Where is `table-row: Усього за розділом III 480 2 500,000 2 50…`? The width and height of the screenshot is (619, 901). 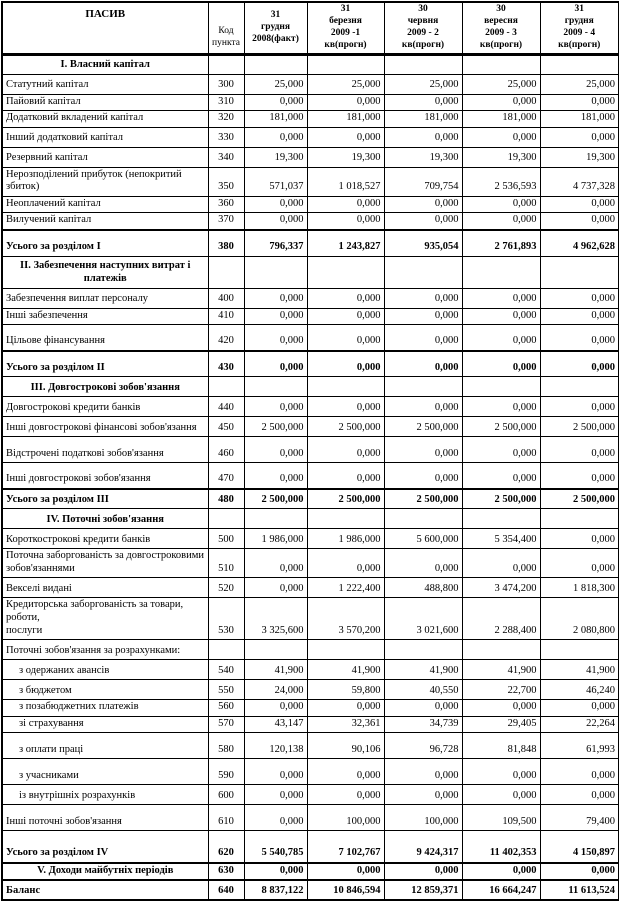 table-row: Усього за розділом III 480 2 500,000 2 50… is located at coordinates (310, 498).